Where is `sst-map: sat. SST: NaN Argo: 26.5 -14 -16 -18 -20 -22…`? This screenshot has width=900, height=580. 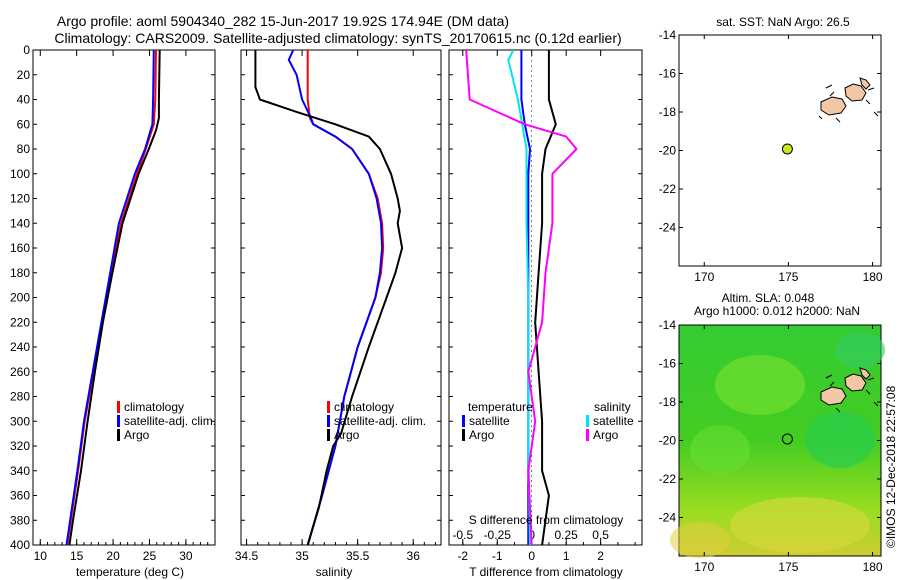
sst-map: sat. SST: NaN Argo: 26.5 -14 -16 -18 -20 -22… is located at coordinates (771, 149).